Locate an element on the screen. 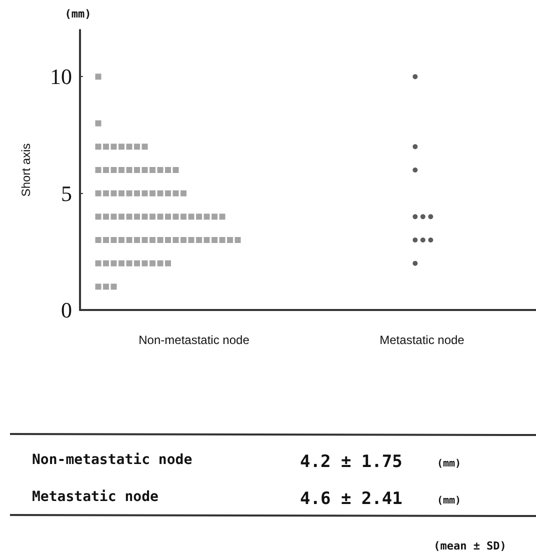  y-tick-label: 5 is located at coordinates (66, 193).